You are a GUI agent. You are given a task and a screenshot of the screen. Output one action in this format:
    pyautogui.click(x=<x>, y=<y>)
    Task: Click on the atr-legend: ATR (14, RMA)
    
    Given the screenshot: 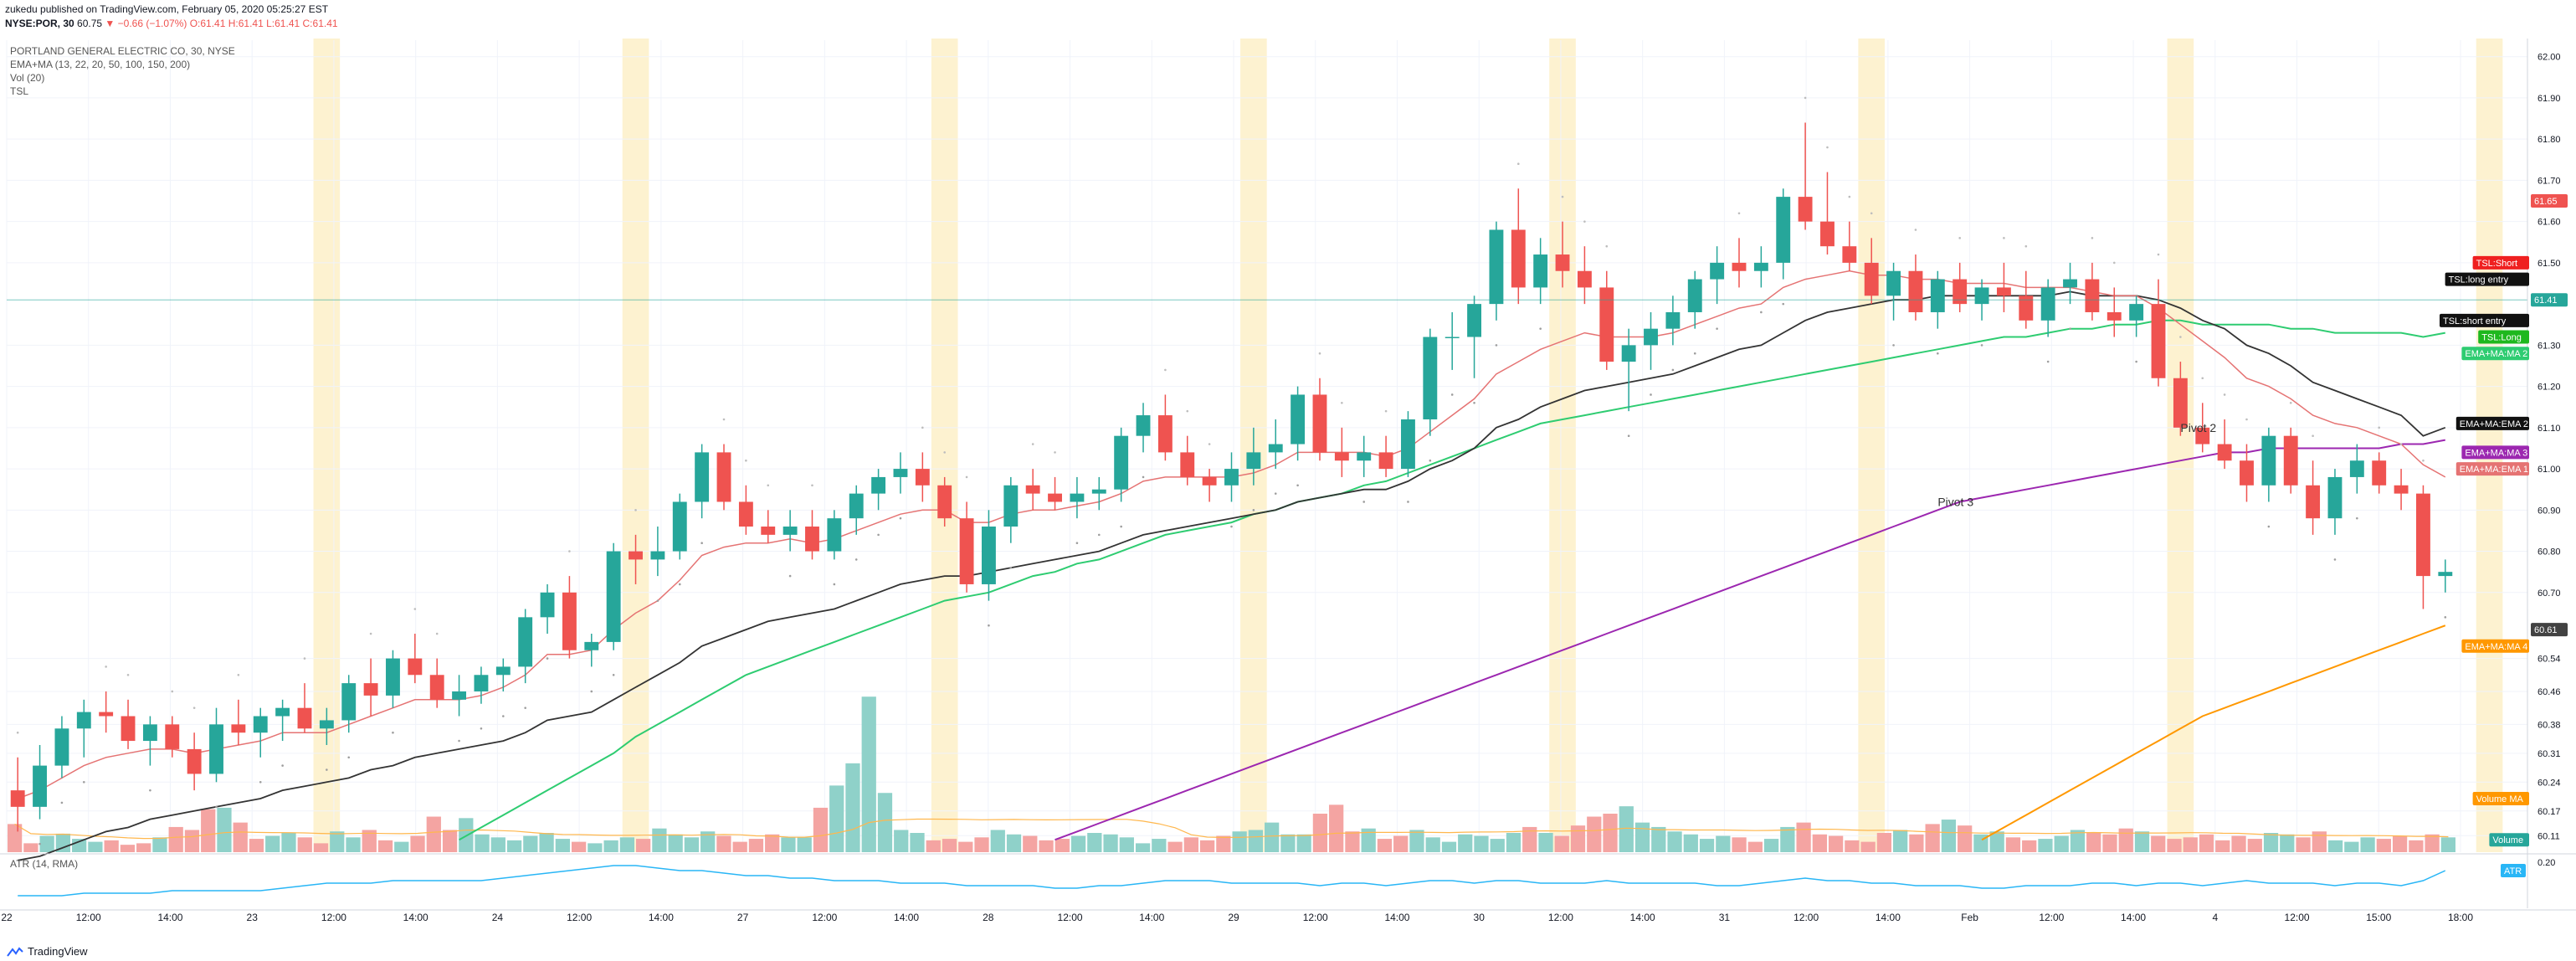 What is the action you would take?
    pyautogui.click(x=44, y=864)
    